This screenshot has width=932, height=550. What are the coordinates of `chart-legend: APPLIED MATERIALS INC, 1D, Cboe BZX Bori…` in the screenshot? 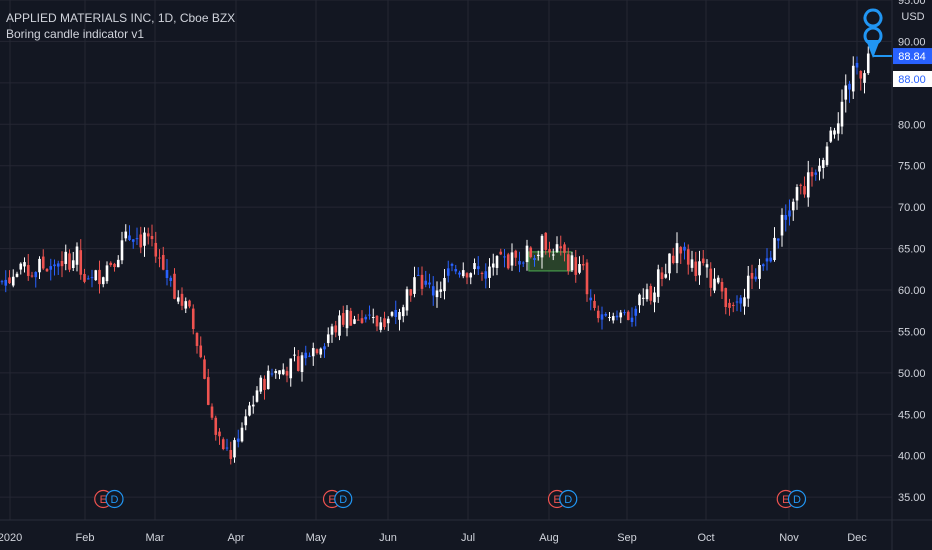 It's located at (120, 26).